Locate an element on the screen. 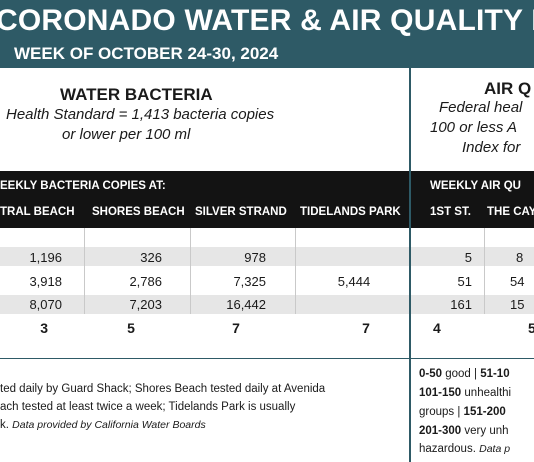 This screenshot has width=534, height=462. table-cell: 7,203 is located at coordinates (145, 304).